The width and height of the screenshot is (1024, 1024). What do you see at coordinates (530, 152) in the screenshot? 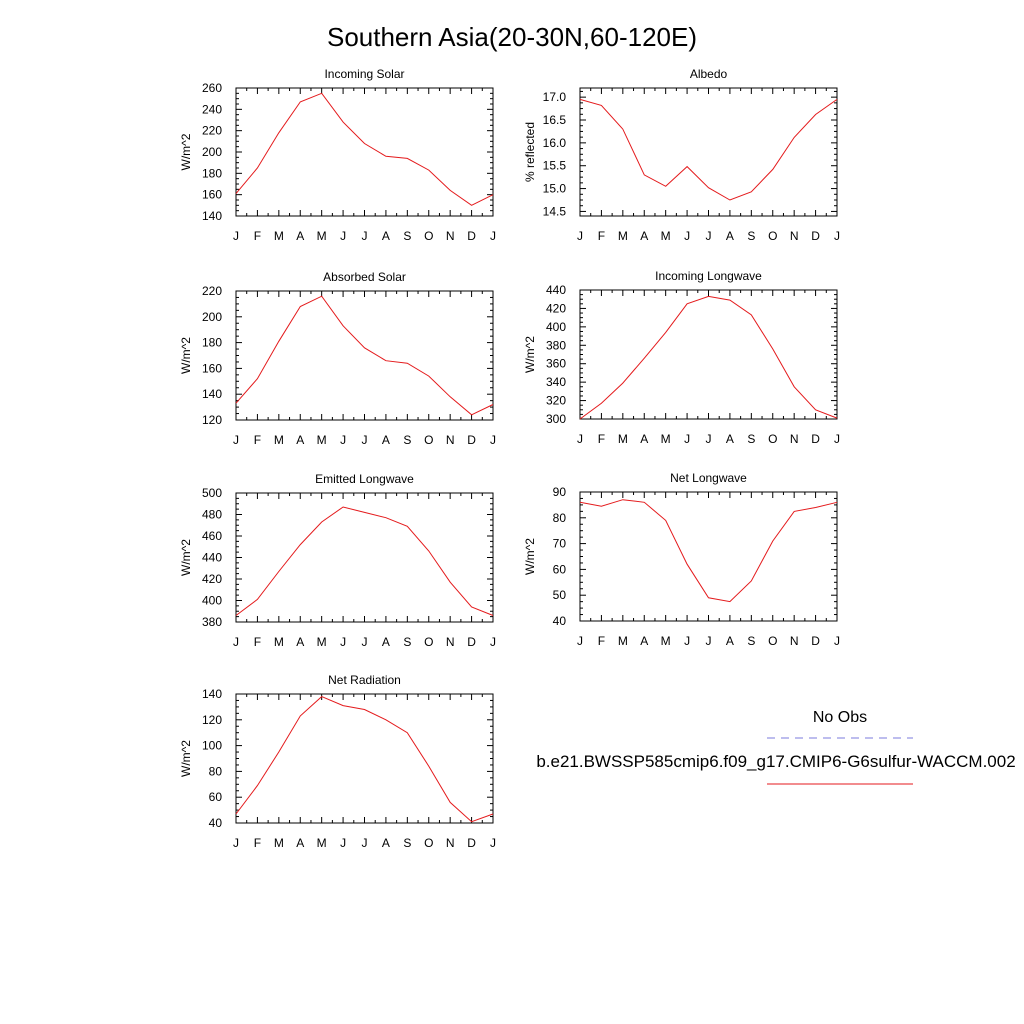
I see `y-axis-label: % reflected` at bounding box center [530, 152].